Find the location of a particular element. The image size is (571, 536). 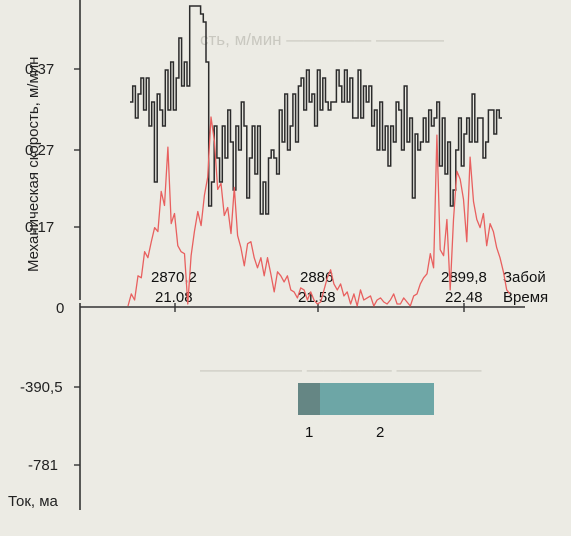

time-label: 22.48 is located at coordinates (464, 297).